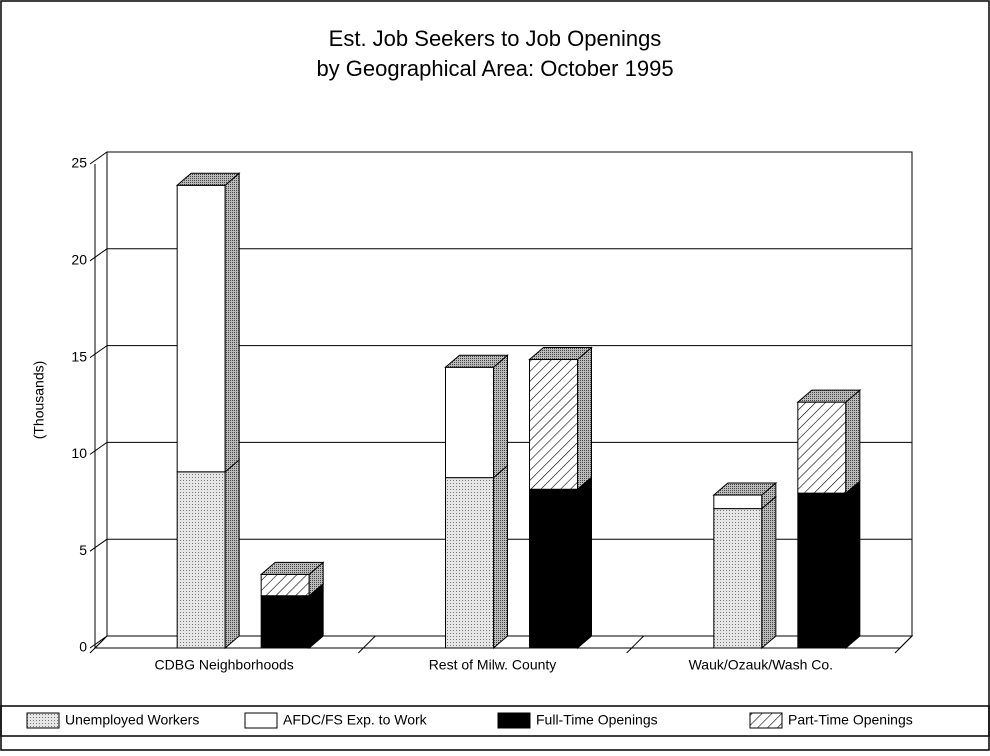  I want to click on x-tick-label: Wauk/Ozauk/Wash Co., so click(761, 665).